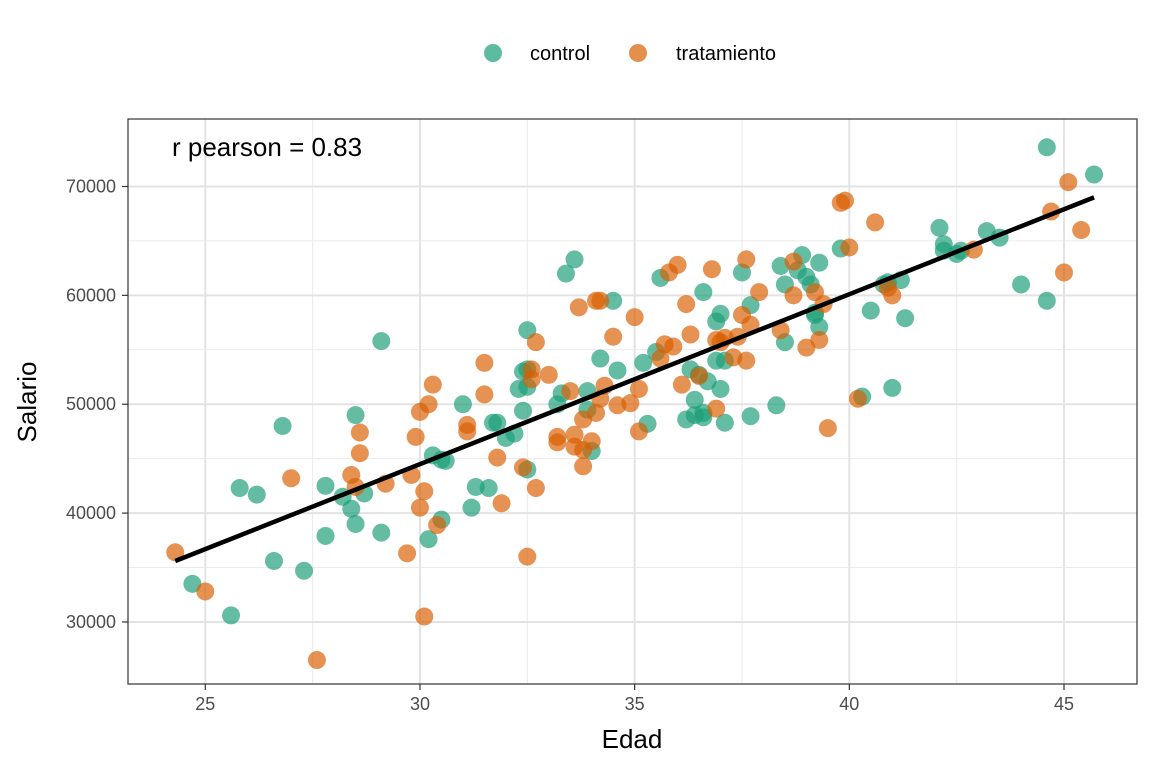 The width and height of the screenshot is (1152, 768). I want to click on x-tick-label: 30, so click(420, 704).